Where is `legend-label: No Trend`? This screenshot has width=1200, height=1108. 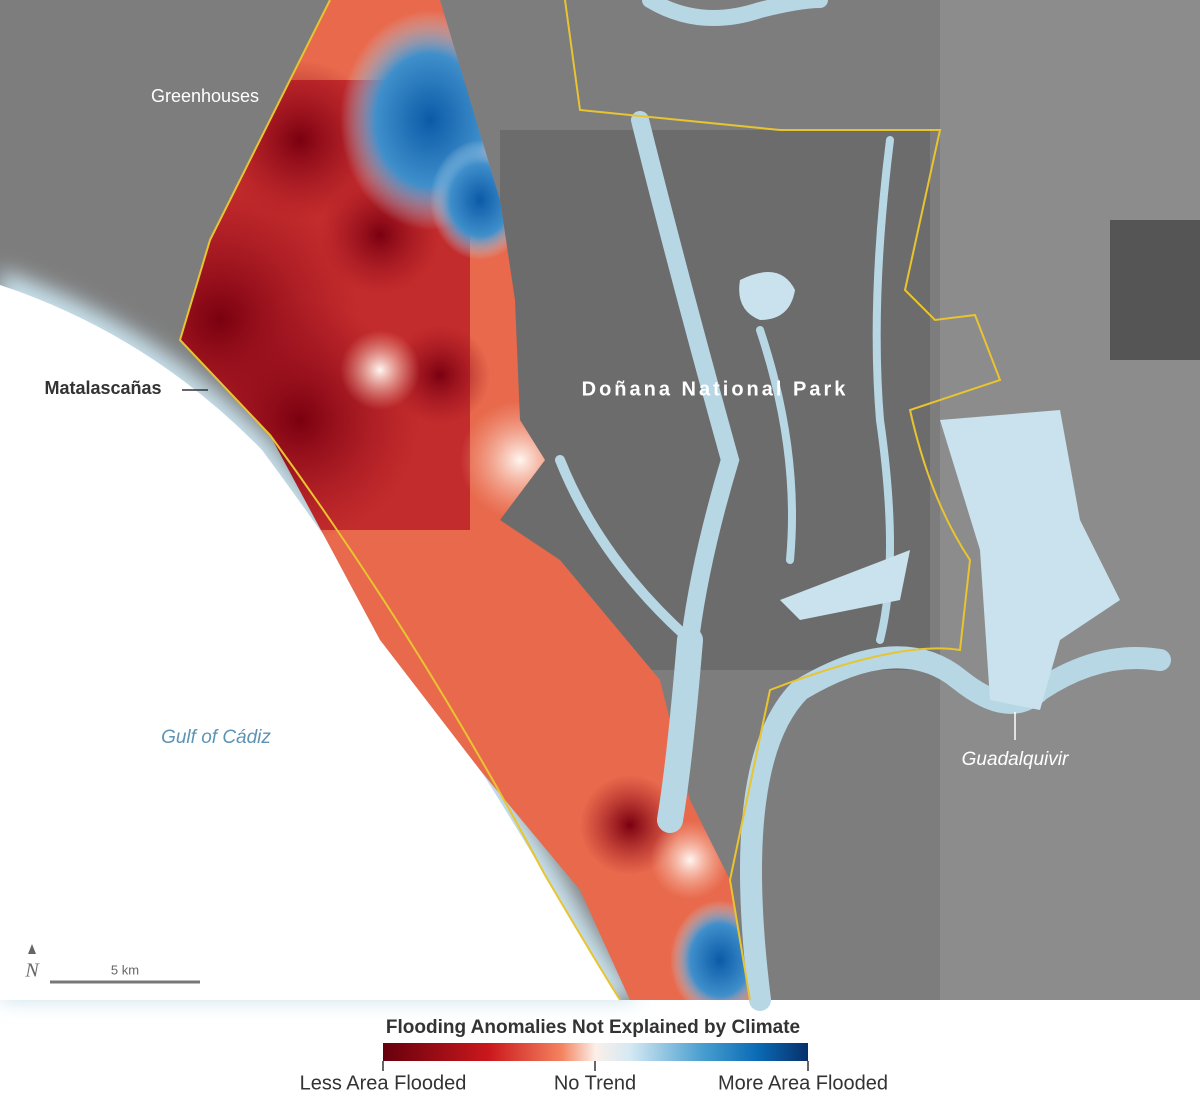 legend-label: No Trend is located at coordinates (595, 1083).